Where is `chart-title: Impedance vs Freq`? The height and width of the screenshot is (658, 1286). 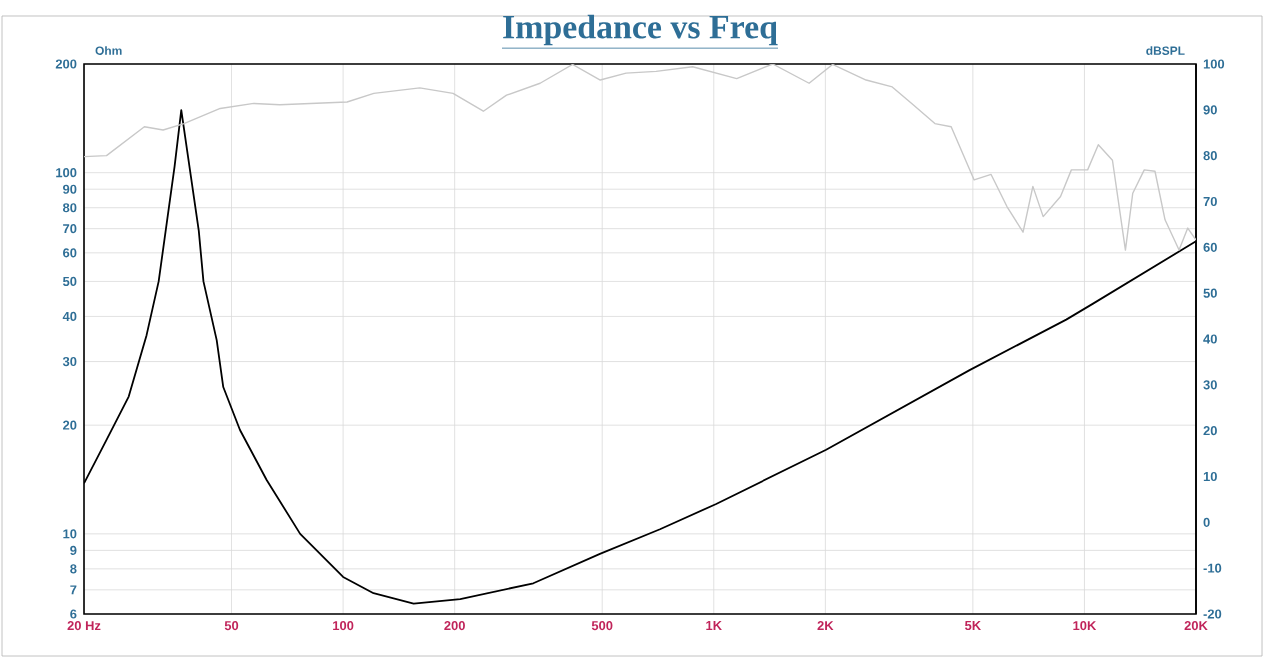 chart-title: Impedance vs Freq is located at coordinates (640, 30).